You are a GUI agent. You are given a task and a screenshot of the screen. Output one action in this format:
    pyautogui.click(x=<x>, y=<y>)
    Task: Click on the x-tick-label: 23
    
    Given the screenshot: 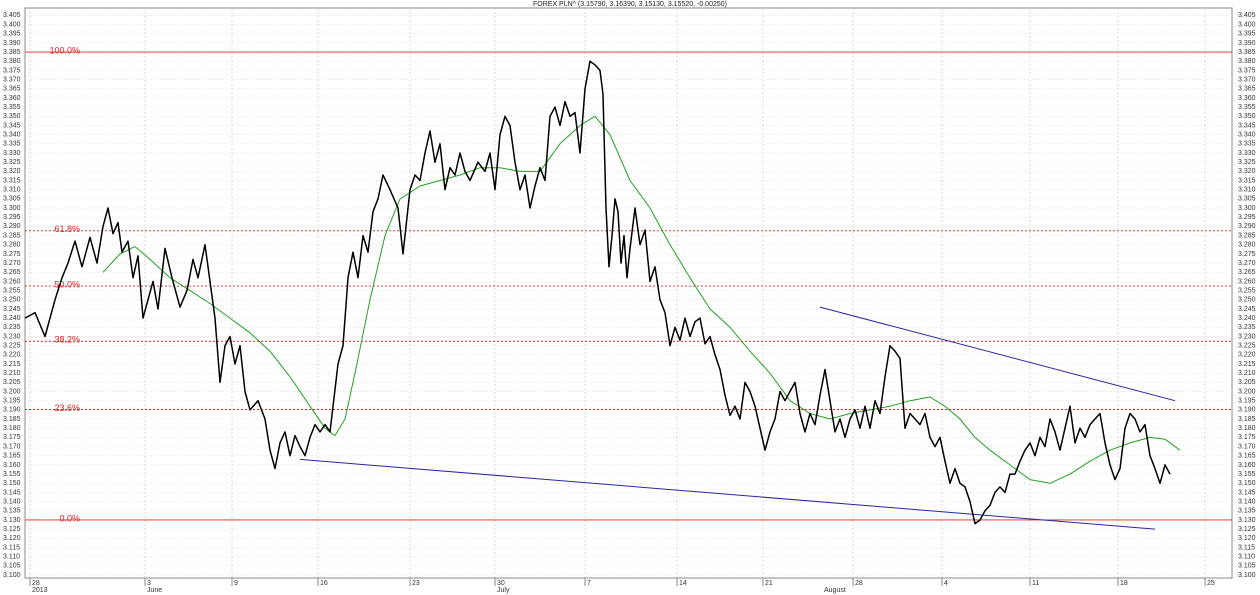 What is the action you would take?
    pyautogui.click(x=416, y=583)
    